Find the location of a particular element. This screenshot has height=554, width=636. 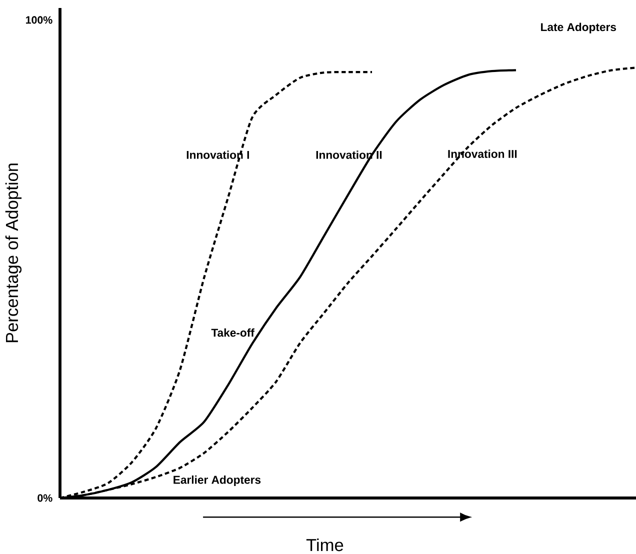

series-label: Innovation III is located at coordinates (482, 154).